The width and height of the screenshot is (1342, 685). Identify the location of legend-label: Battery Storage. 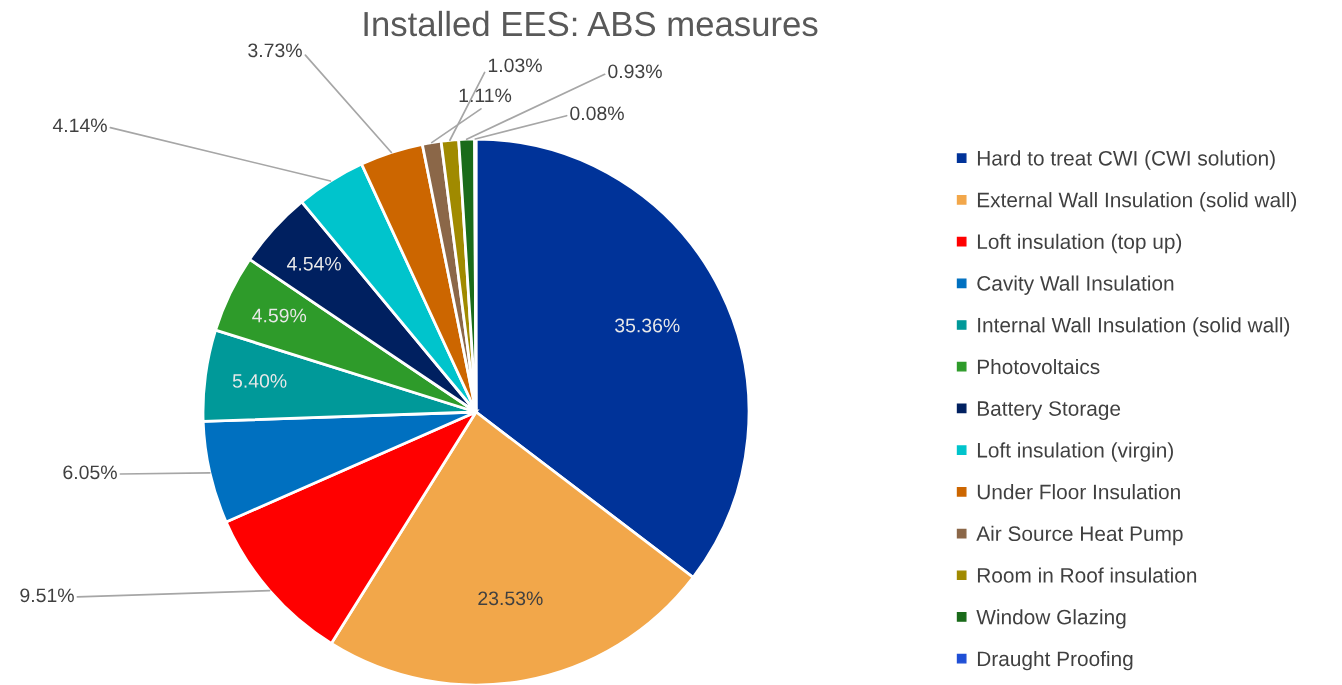
(1049, 411).